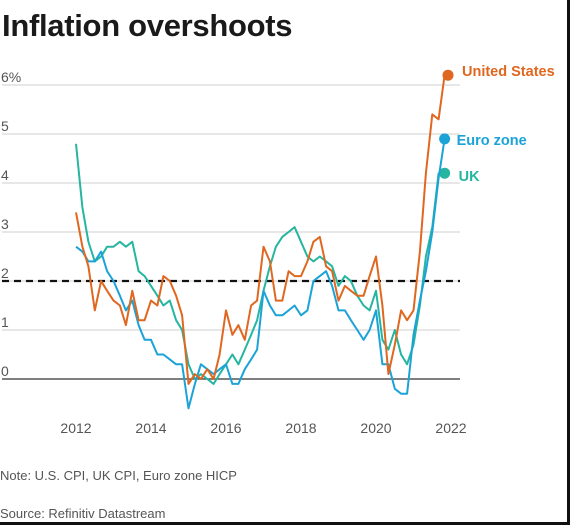  I want to click on x-tick-label: 2018, so click(300, 428).